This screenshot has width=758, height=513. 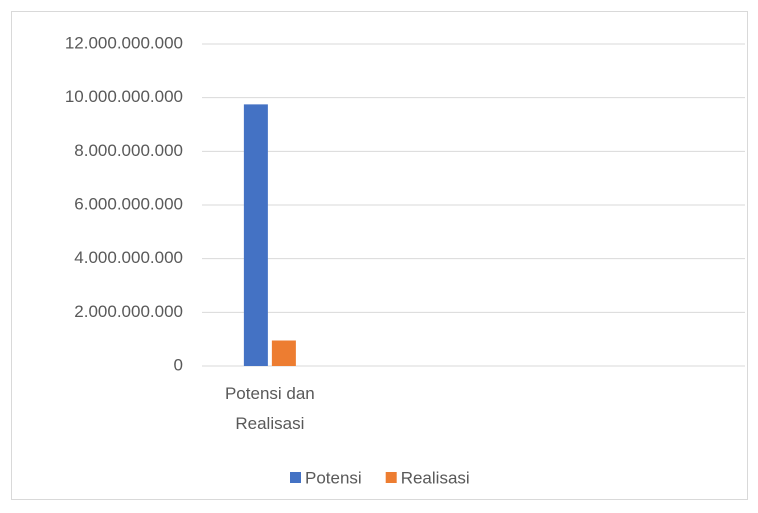 I want to click on legend-label: Realisasi, so click(x=435, y=477).